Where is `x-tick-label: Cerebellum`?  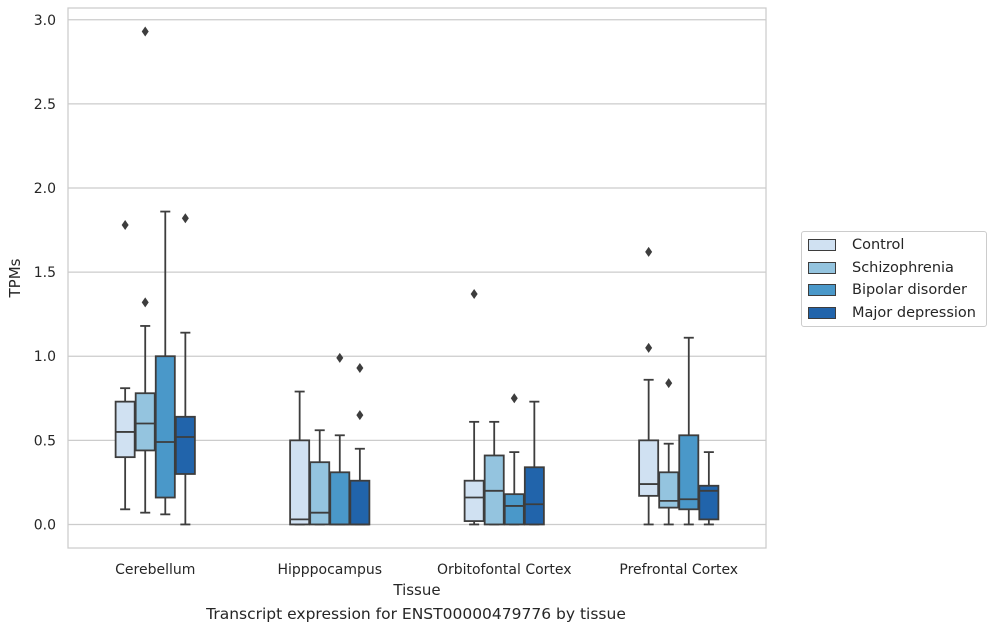 x-tick-label: Cerebellum is located at coordinates (155, 570).